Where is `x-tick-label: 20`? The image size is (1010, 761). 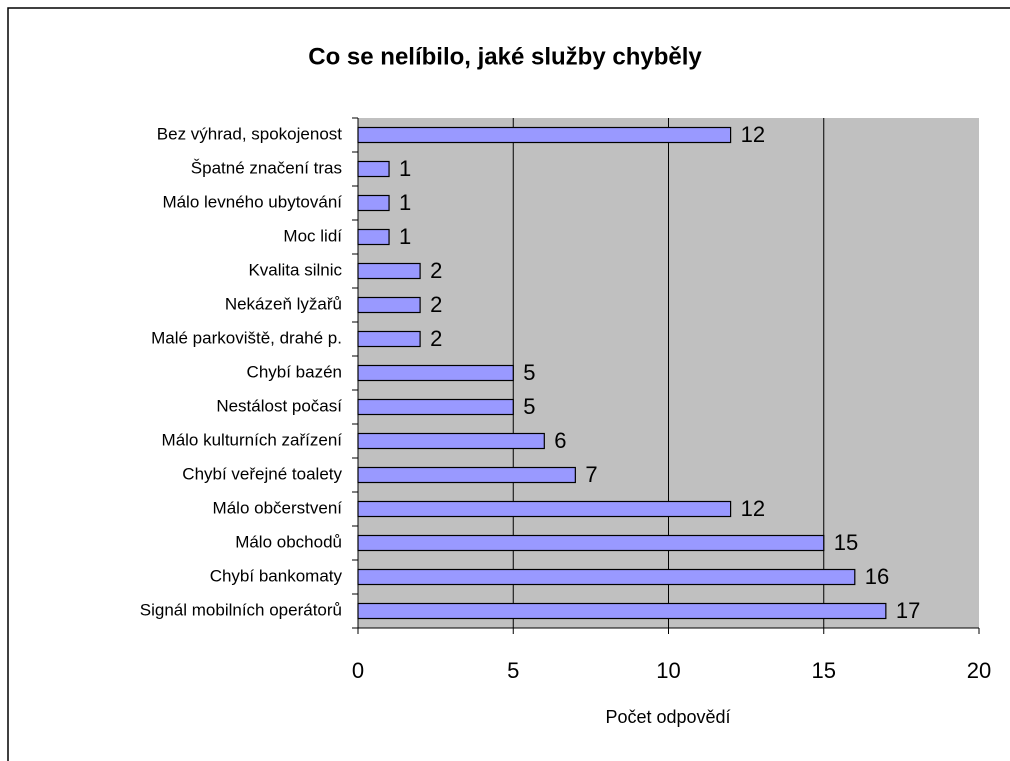 x-tick-label: 20 is located at coordinates (979, 670).